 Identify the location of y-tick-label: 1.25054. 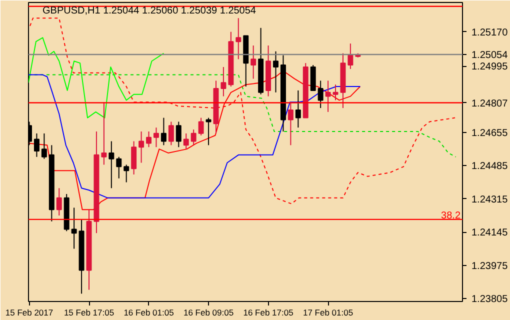
(490, 55).